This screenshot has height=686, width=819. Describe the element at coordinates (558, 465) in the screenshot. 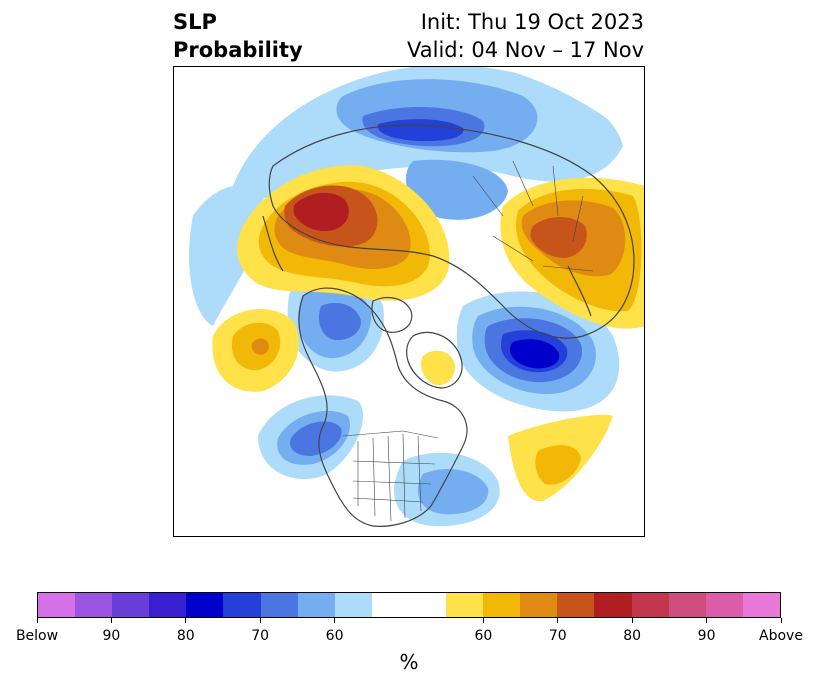

I see `atlantic-east-orange` at that location.